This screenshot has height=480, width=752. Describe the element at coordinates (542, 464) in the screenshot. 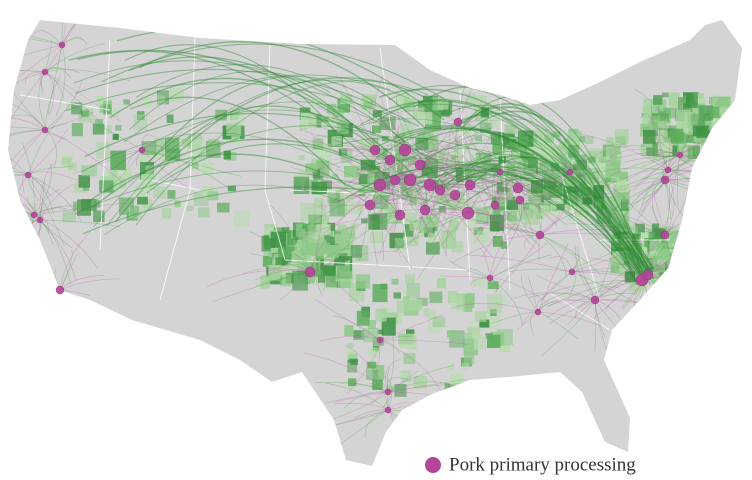

I see `legend-label: Pork primary processing` at that location.